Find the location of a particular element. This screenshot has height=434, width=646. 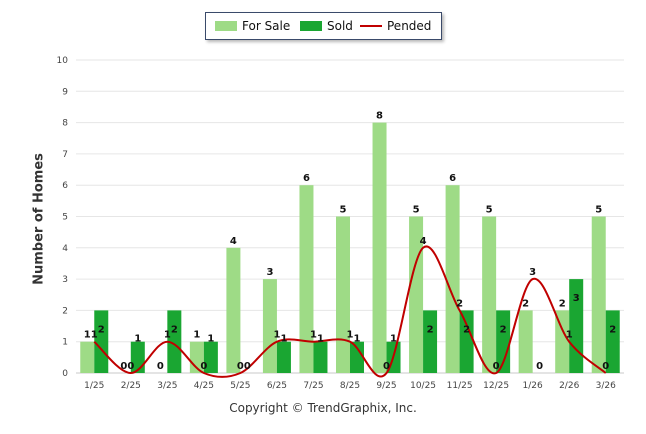

y-tick-label: 2 is located at coordinates (65, 311).